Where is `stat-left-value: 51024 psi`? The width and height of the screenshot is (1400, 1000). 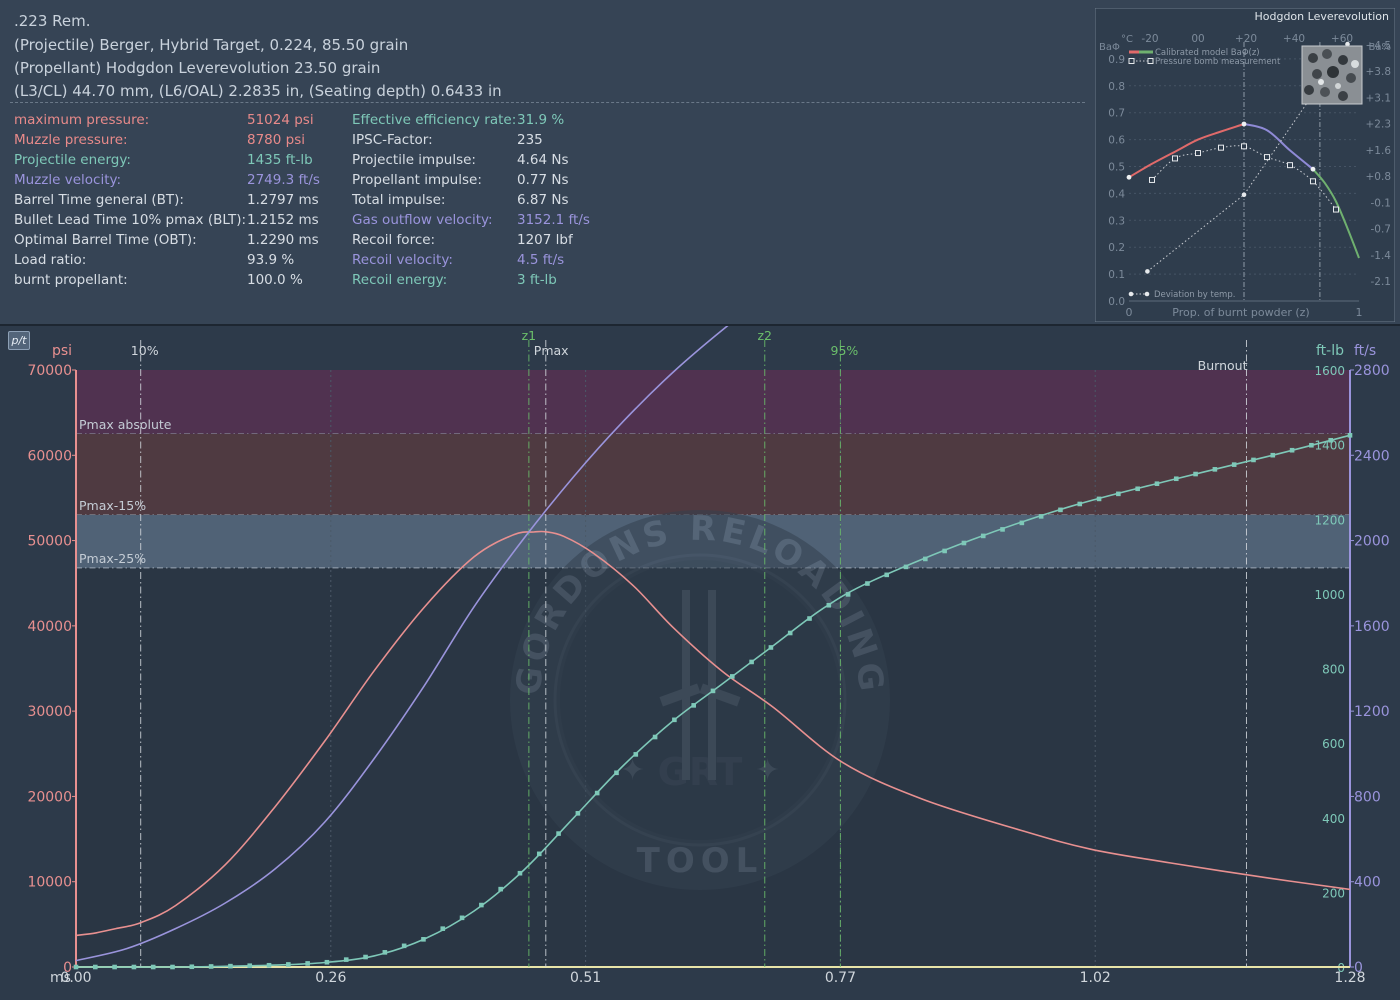 stat-left-value: 51024 psi is located at coordinates (280, 120).